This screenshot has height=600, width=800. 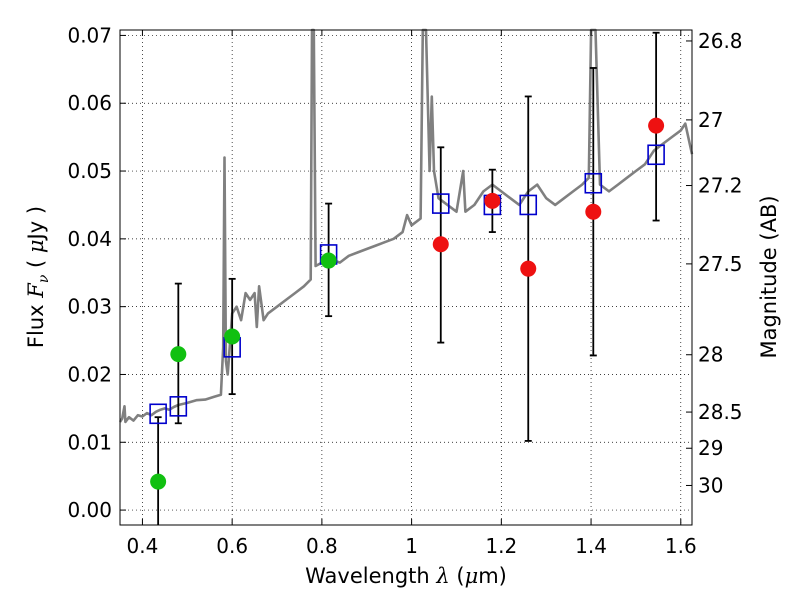 I want to click on y2-tick-label: 27.2, so click(x=720, y=186).